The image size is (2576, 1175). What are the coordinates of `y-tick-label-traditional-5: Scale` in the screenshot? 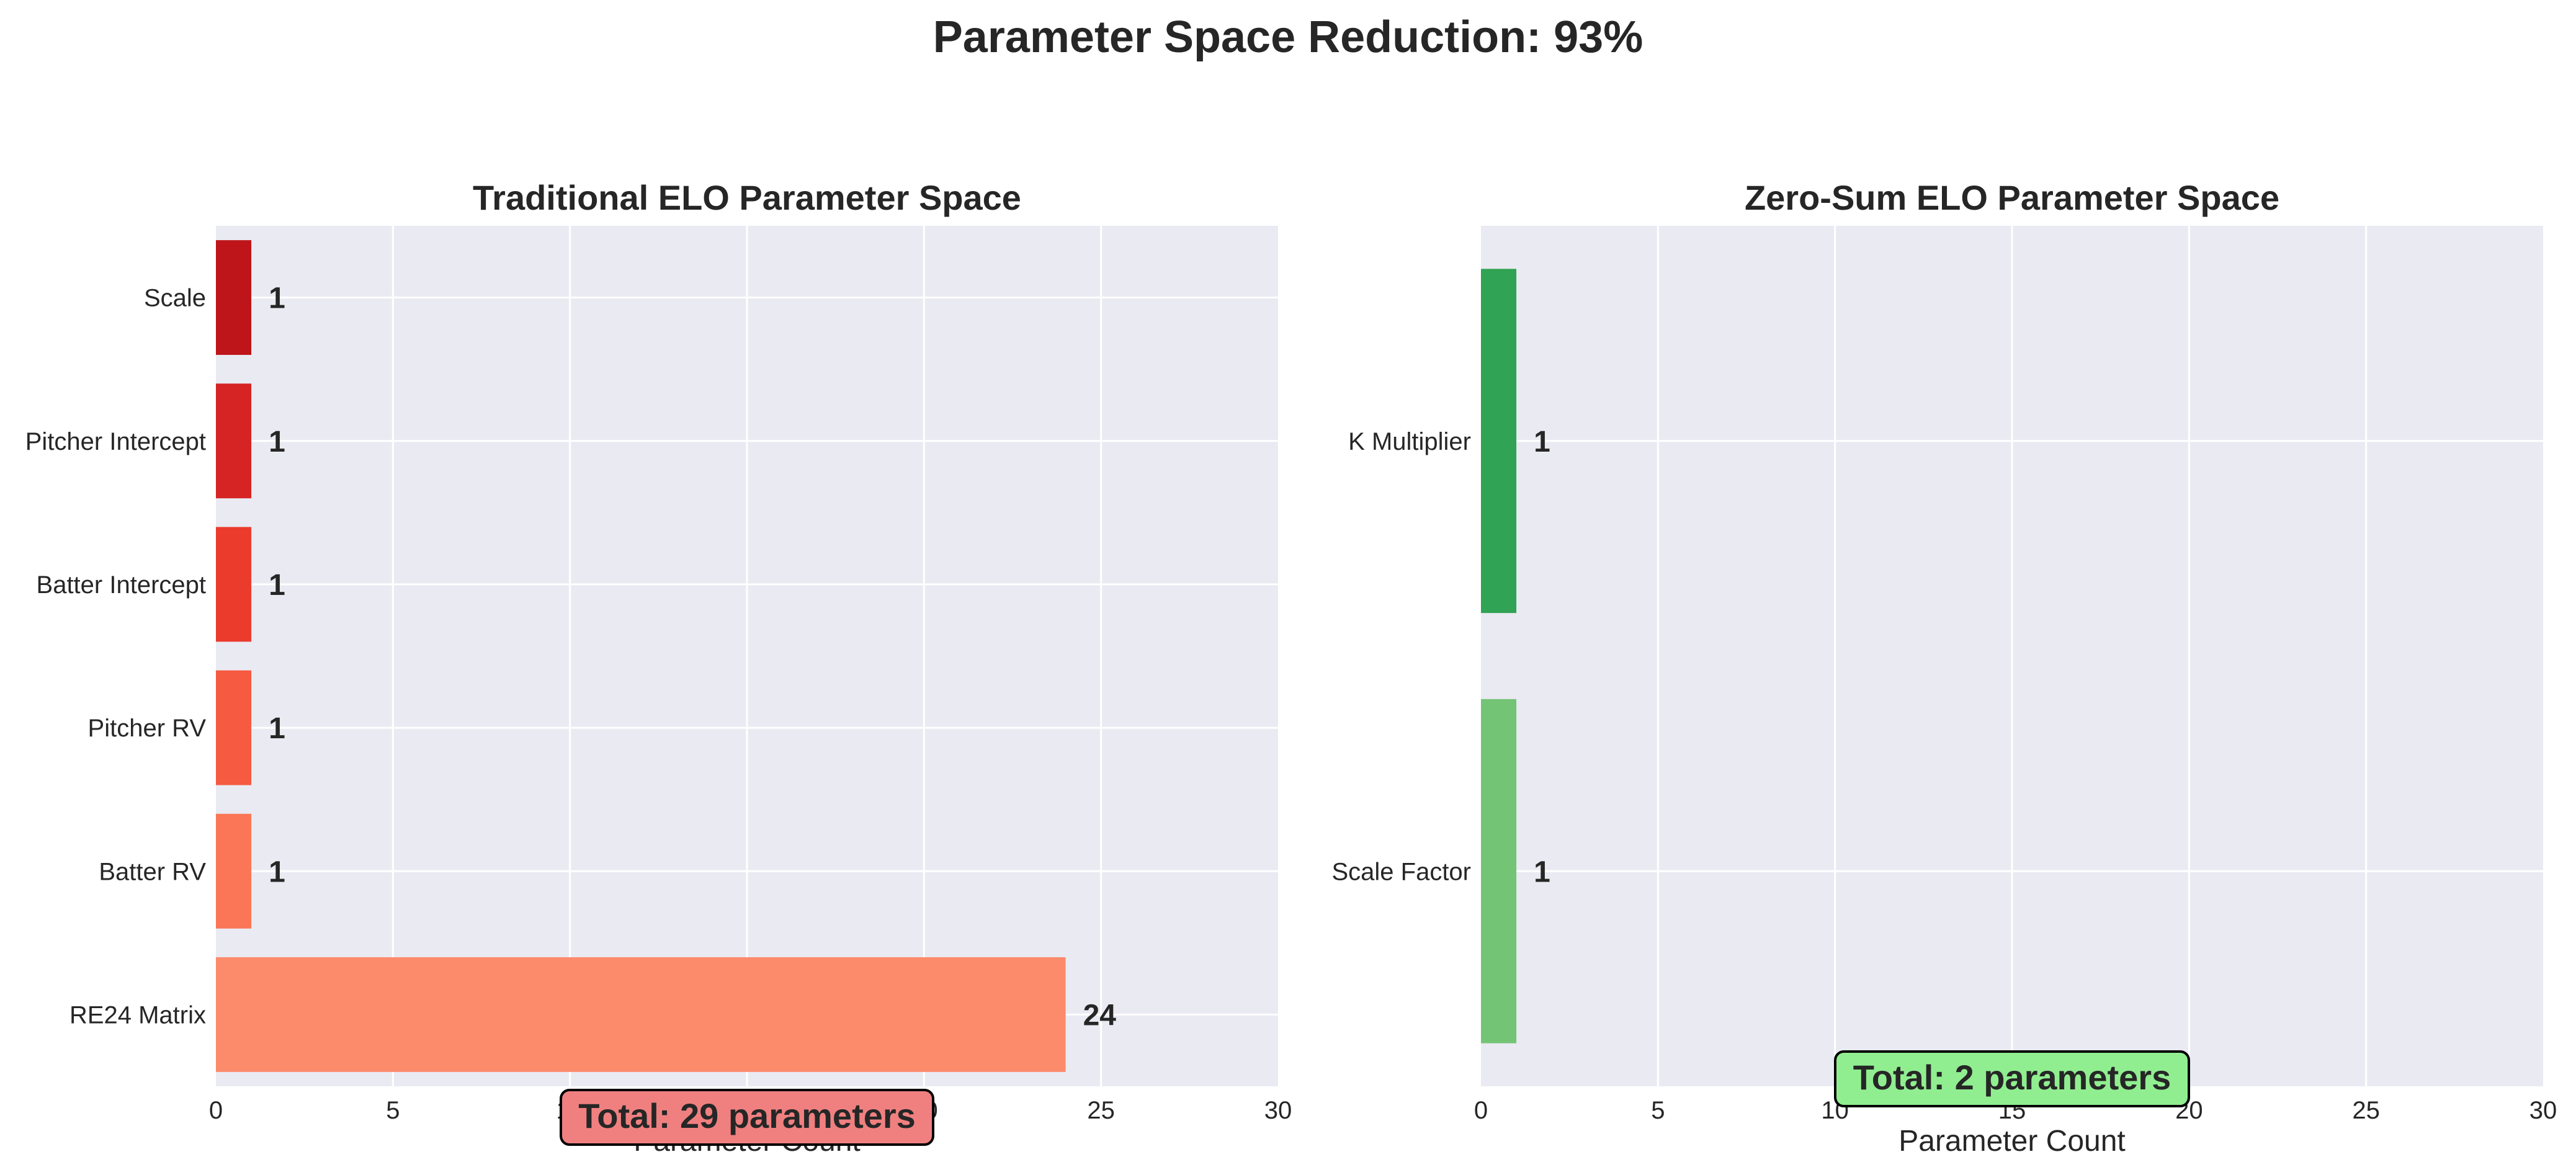 It's located at (175, 299).